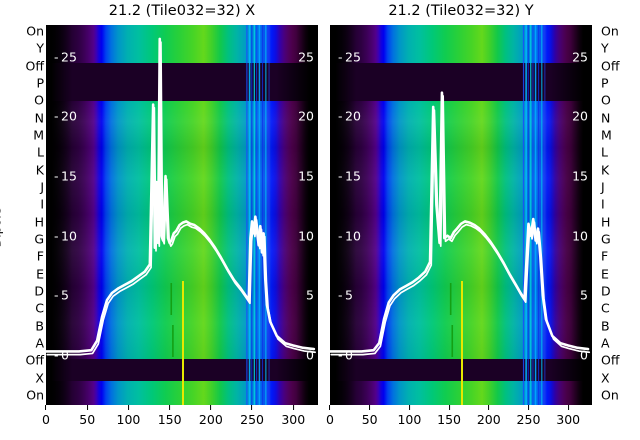  Describe the element at coordinates (2, 227) in the screenshot. I see `dipole-axis-label: Dipole` at that location.